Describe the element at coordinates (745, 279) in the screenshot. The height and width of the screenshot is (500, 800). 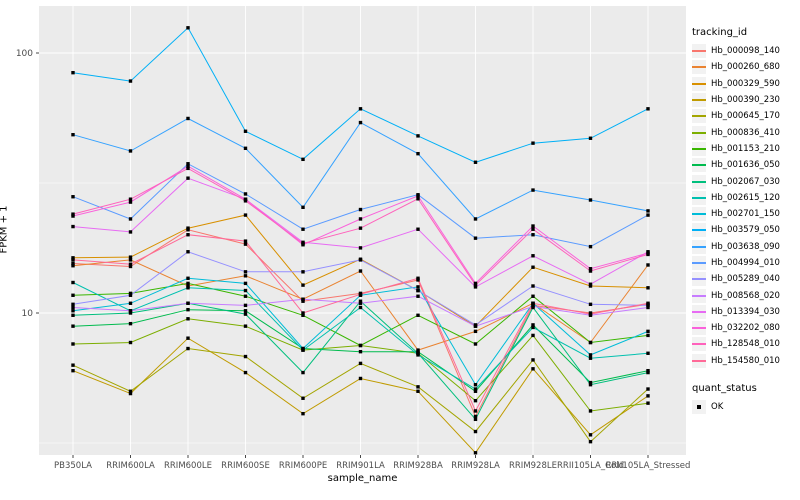
I see `legend-item-Hb_005289_040: Hb_005289_040` at that location.